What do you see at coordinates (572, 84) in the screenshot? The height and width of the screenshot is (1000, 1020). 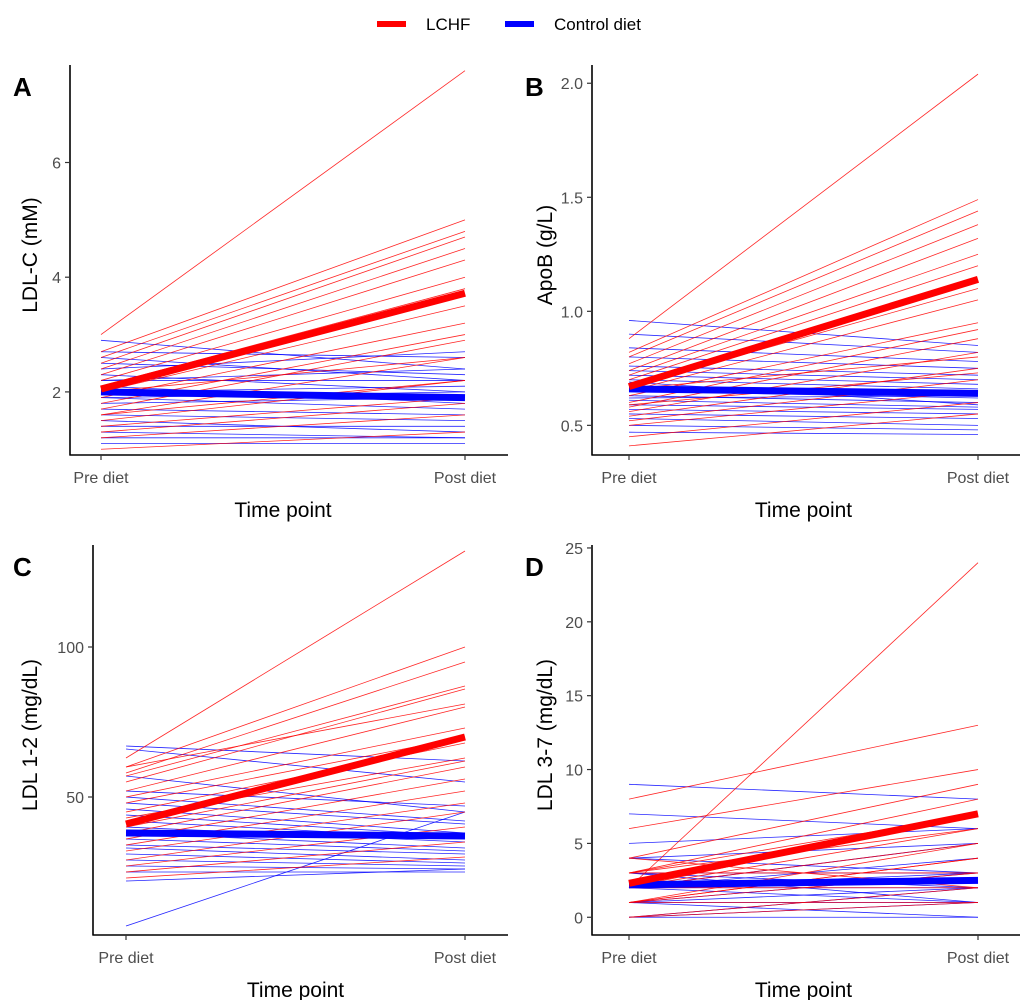 I see `y-tick-label: 2.0` at bounding box center [572, 84].